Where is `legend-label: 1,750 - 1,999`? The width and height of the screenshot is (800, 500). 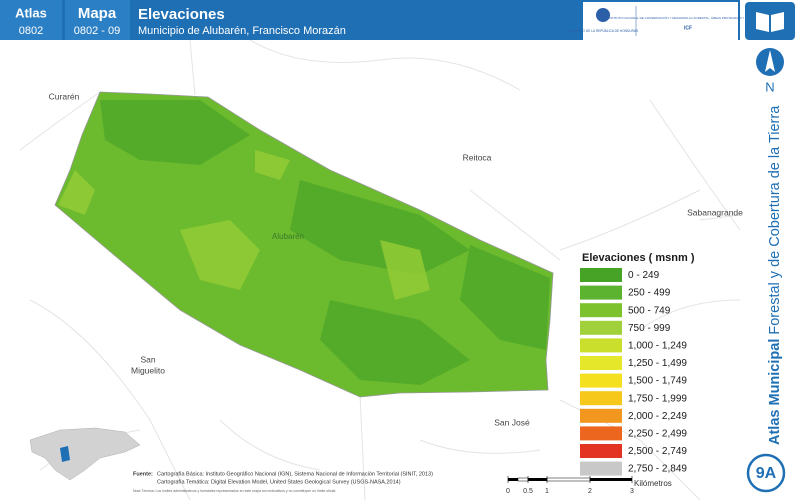
legend-label: 1,750 - 1,999 is located at coordinates (657, 398).